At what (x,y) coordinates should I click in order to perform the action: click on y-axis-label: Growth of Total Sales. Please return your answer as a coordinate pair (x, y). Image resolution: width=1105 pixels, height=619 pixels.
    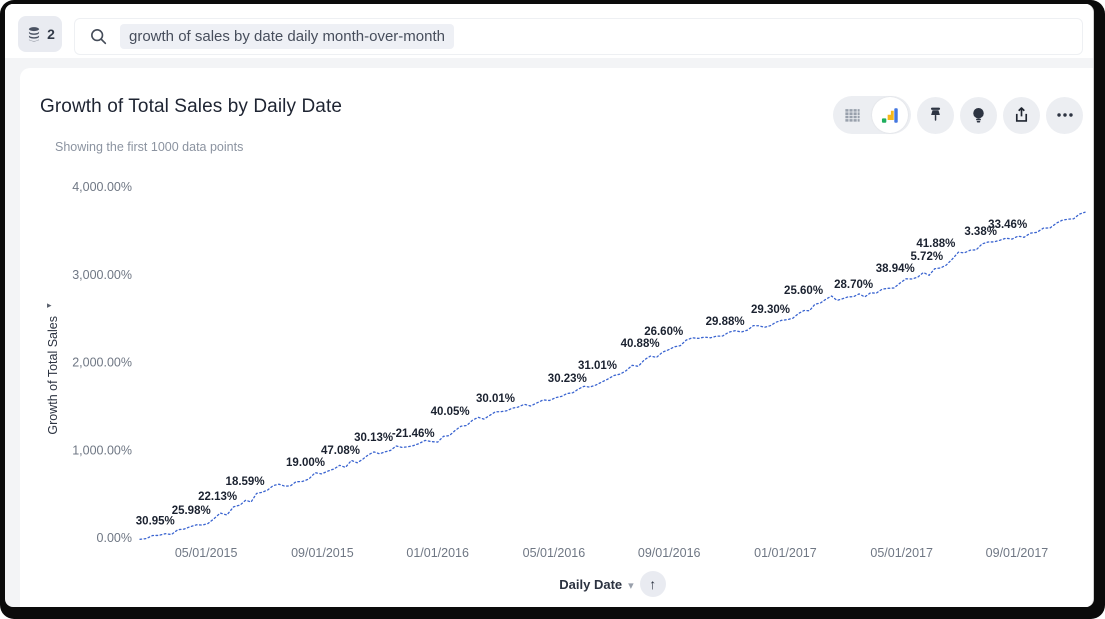
    Looking at the image, I should click on (53, 375).